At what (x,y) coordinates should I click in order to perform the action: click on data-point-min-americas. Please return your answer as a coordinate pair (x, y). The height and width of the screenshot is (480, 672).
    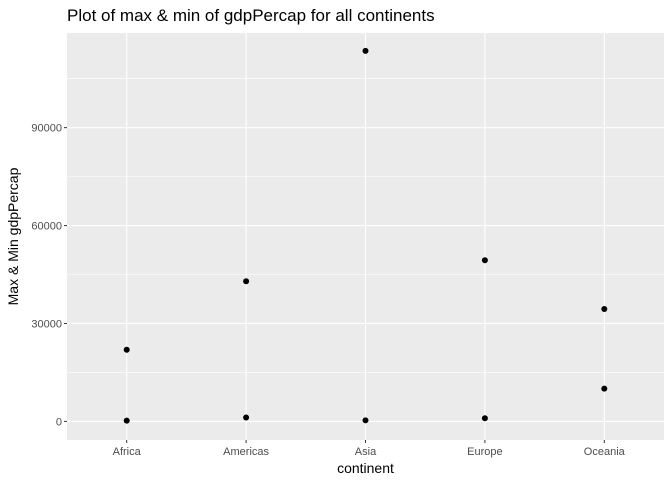
    Looking at the image, I should click on (246, 417).